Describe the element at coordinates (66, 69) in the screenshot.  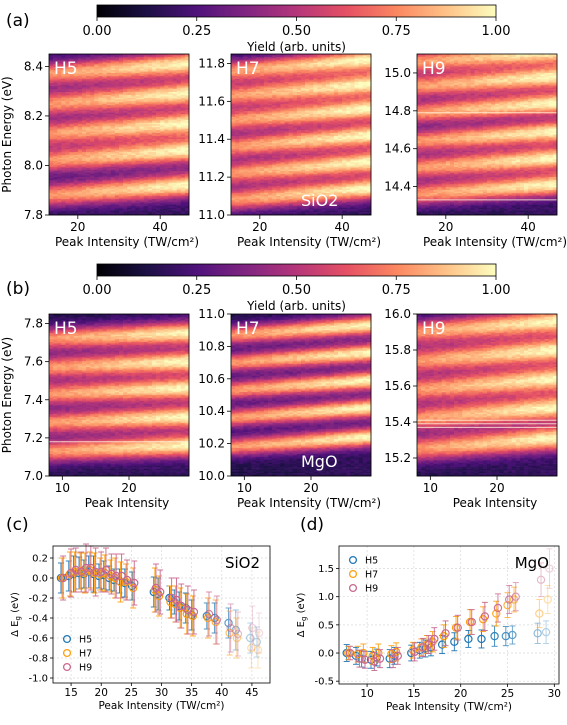
I see `harmonic-label: H5` at that location.